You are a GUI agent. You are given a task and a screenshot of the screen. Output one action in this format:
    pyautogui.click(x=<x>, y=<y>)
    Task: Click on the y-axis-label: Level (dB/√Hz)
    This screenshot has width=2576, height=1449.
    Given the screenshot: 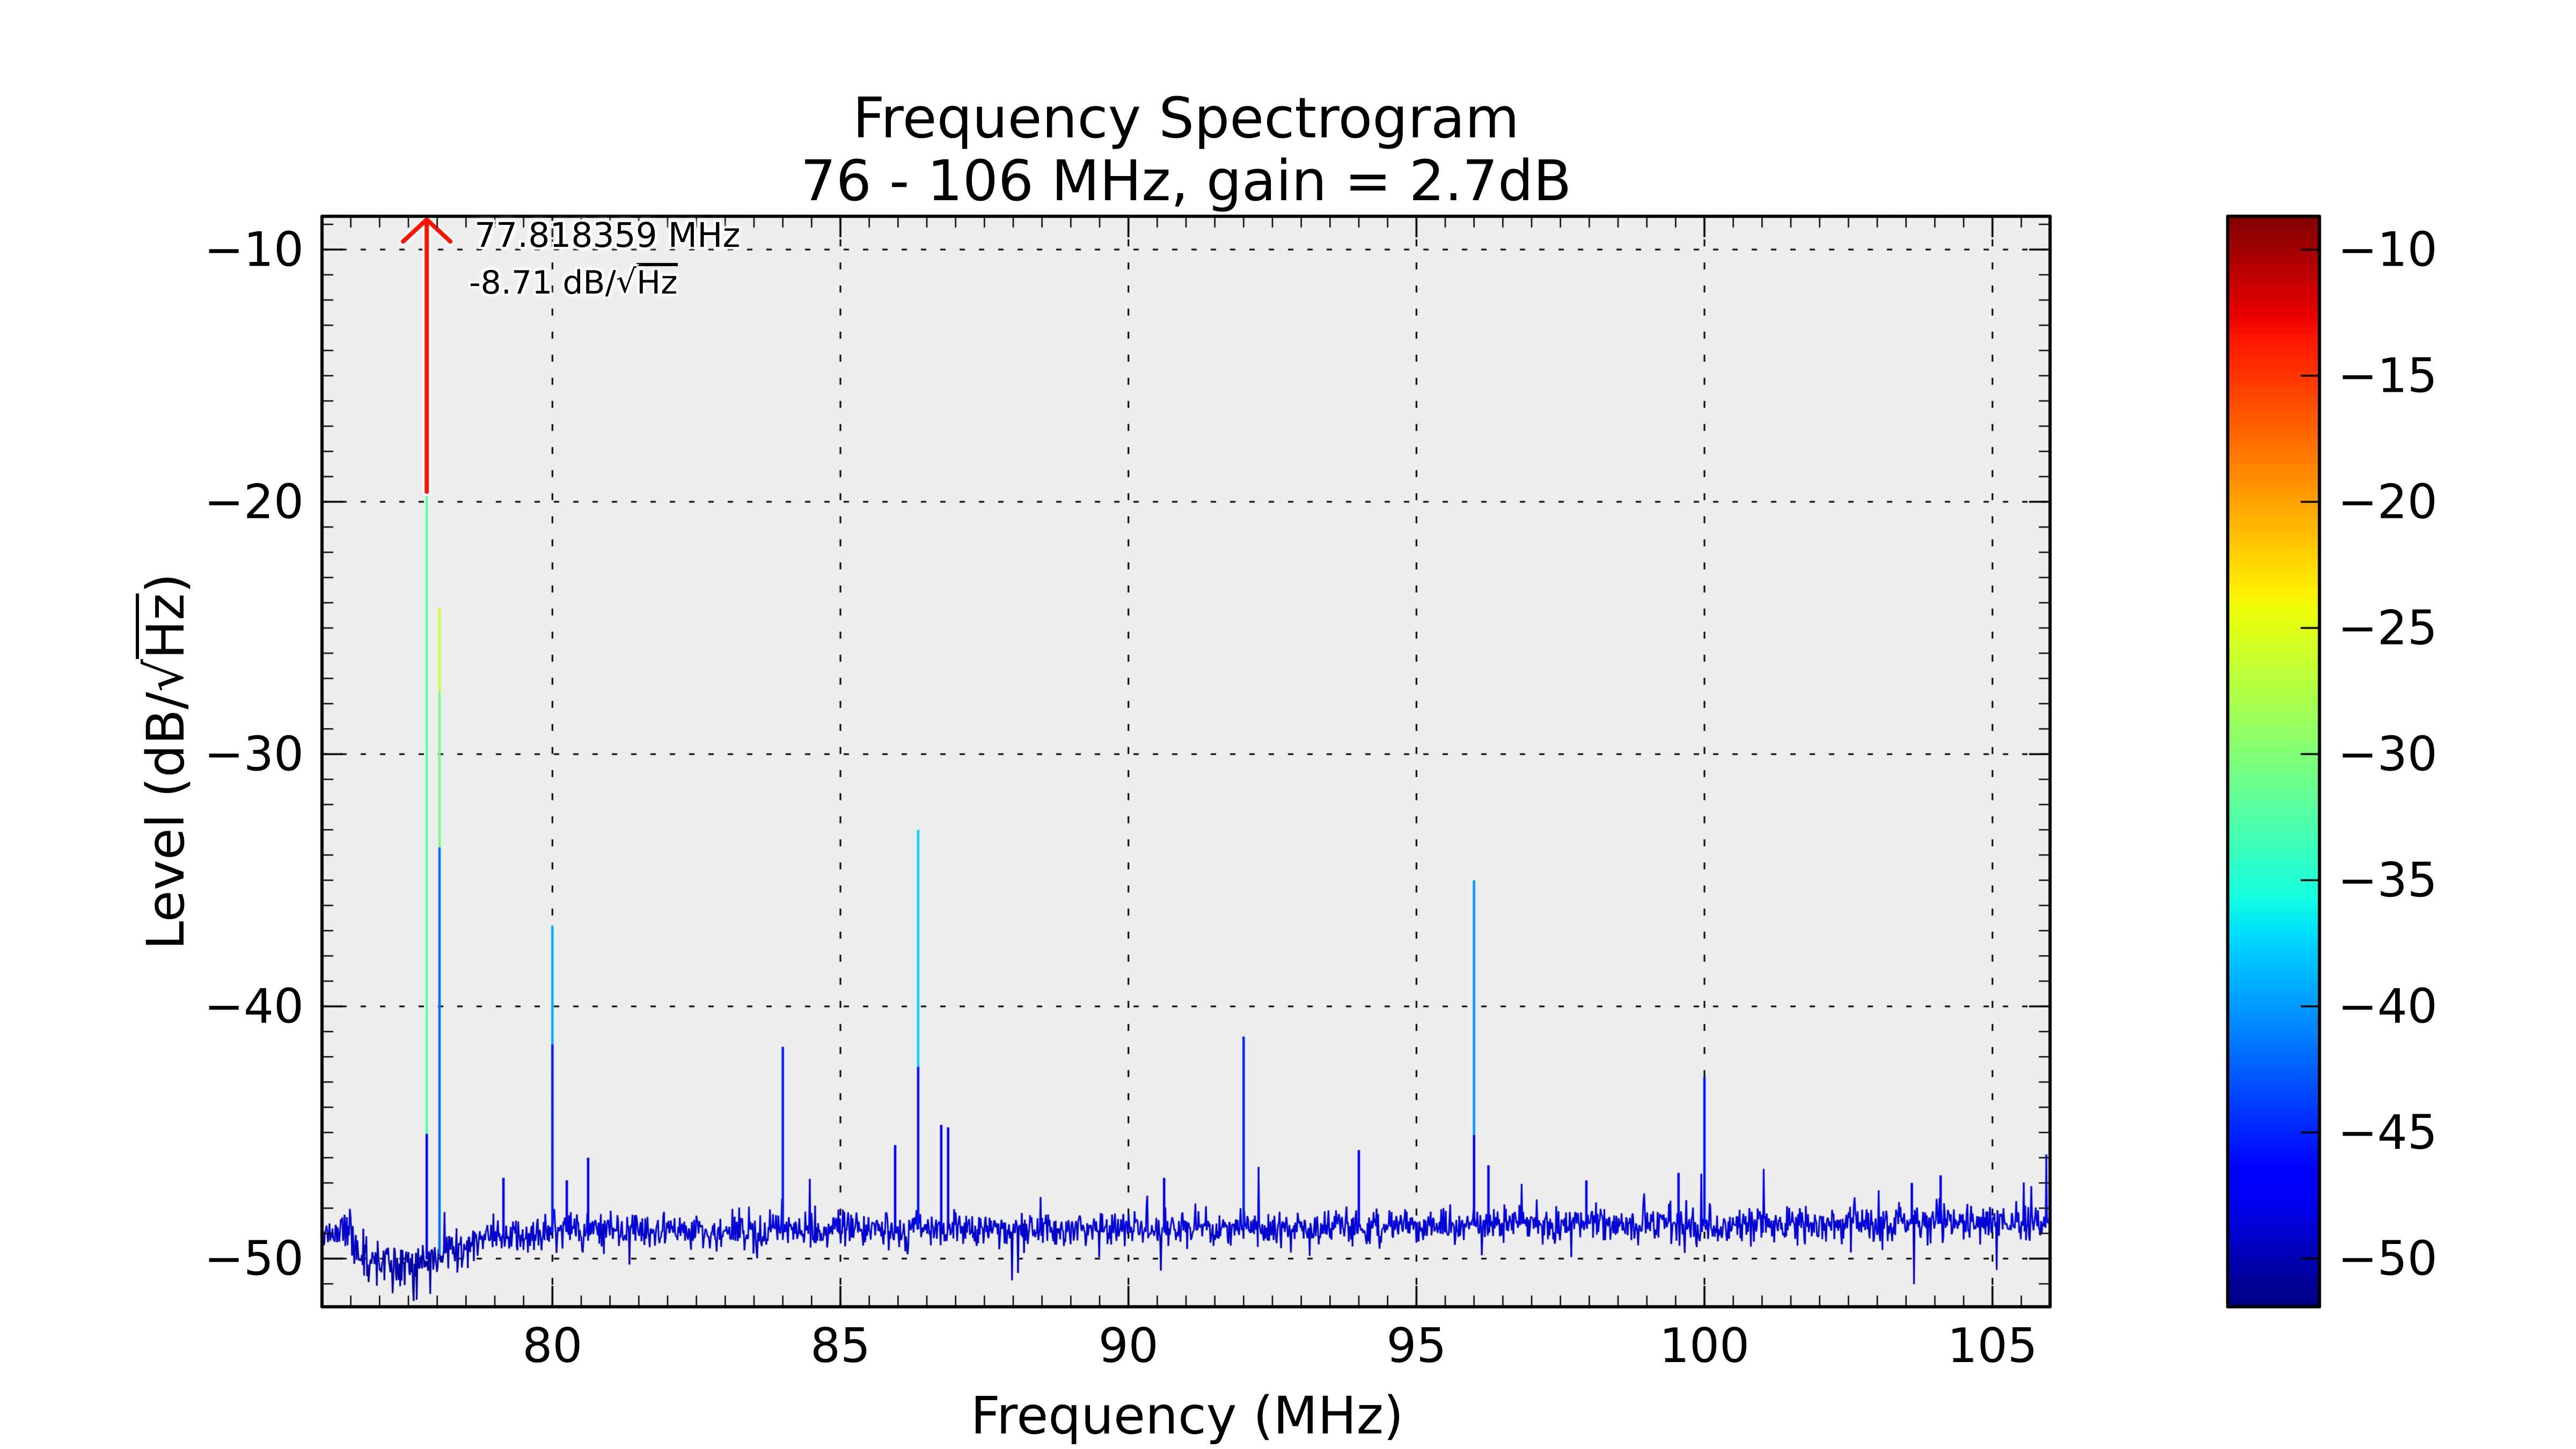 What is the action you would take?
    pyautogui.click(x=165, y=761)
    